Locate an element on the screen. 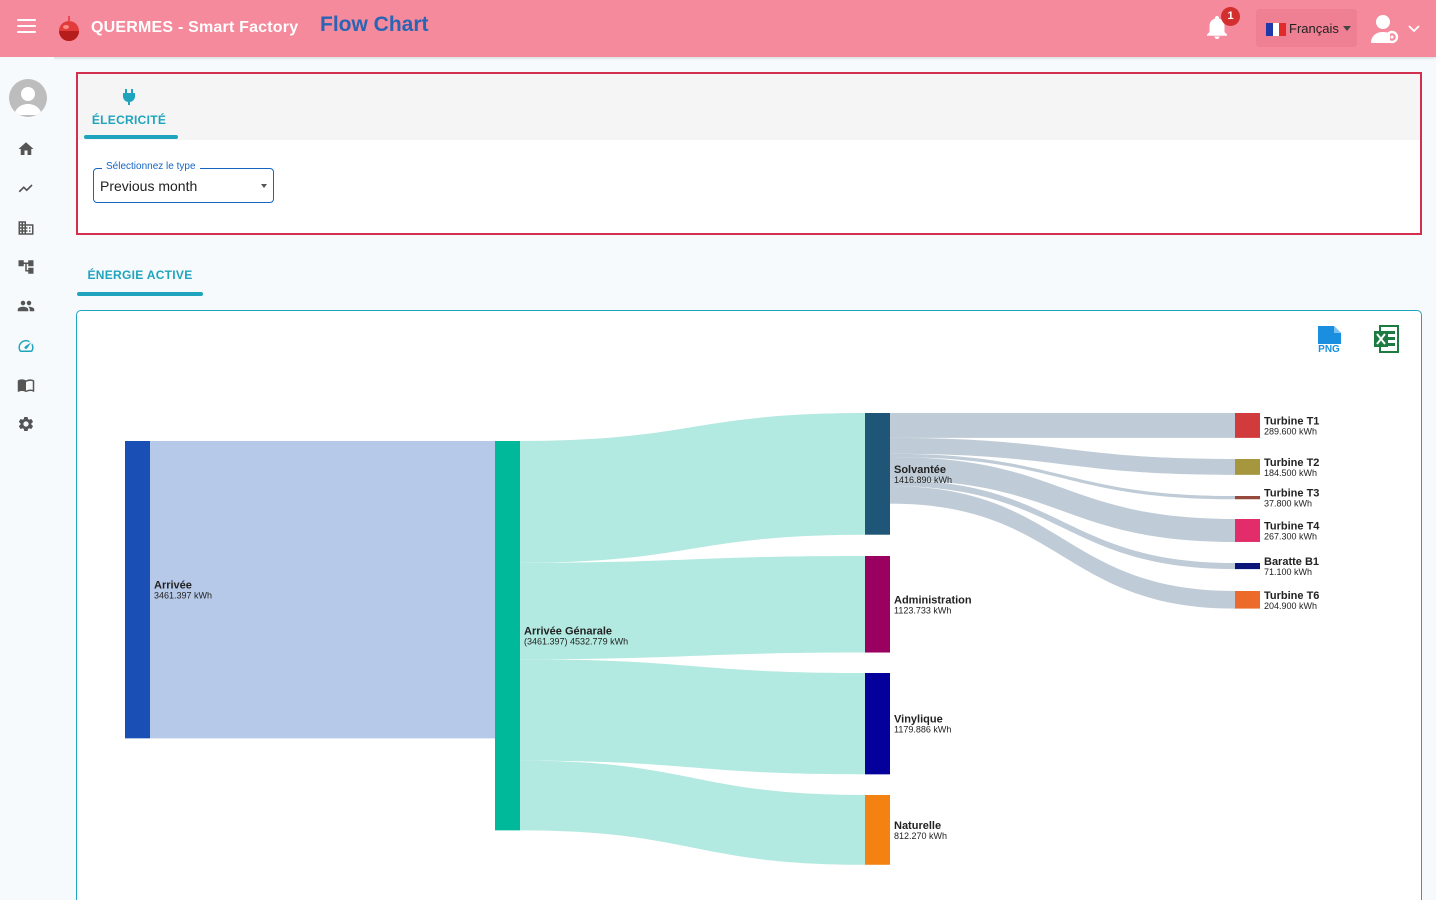  png-export-label: PNG is located at coordinates (1329, 348).